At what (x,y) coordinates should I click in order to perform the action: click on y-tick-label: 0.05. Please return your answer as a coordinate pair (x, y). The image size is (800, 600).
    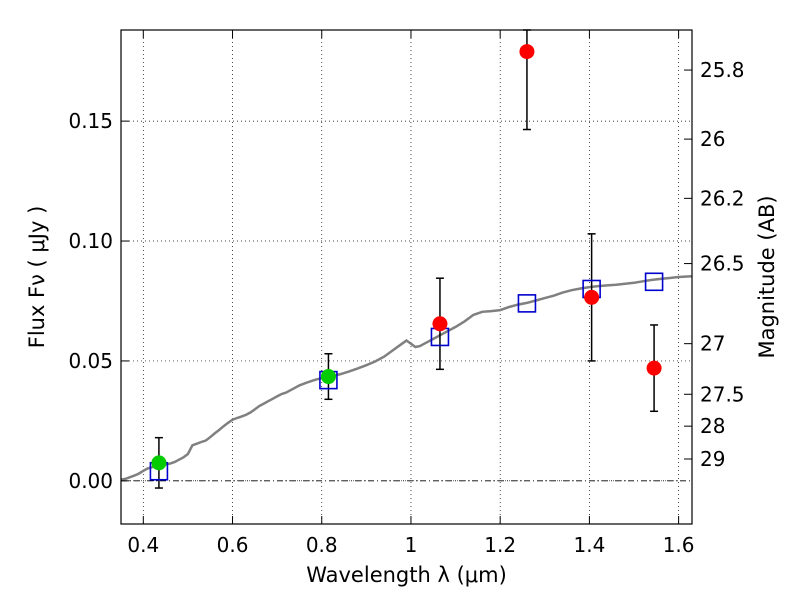
    Looking at the image, I should click on (90, 361).